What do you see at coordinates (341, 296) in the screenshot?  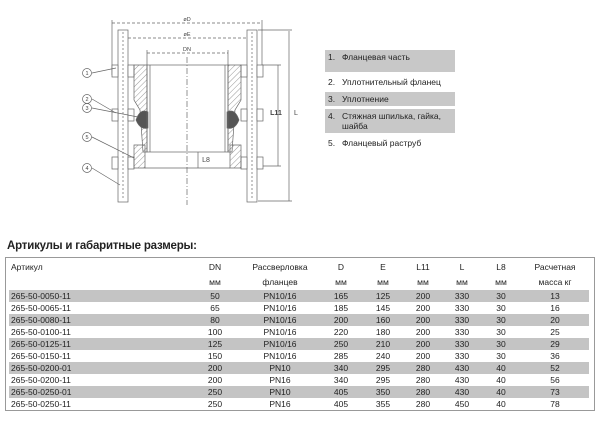 I see `table-cell: 165` at bounding box center [341, 296].